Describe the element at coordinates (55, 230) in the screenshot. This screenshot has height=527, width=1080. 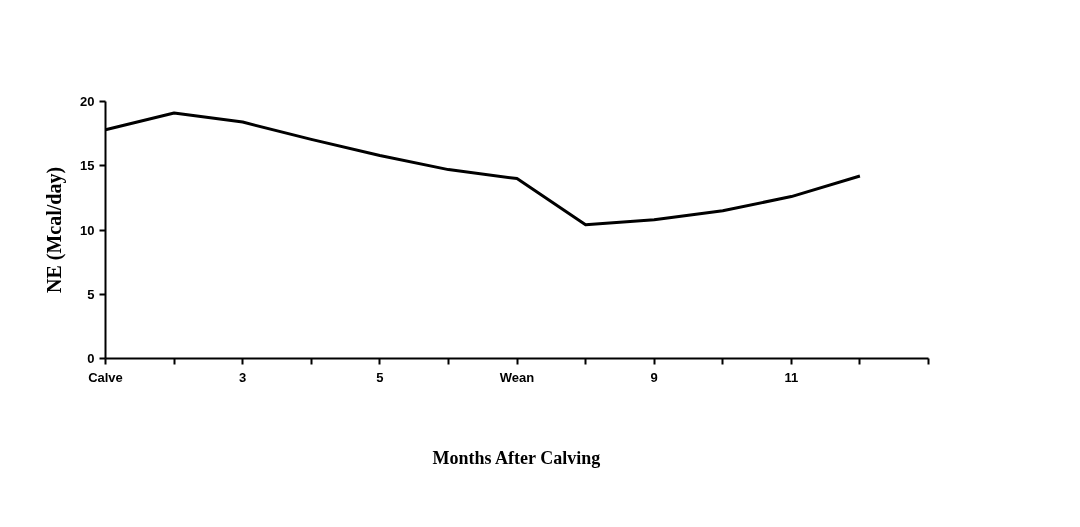
I see `y-axis-title: NE (Mcal/day)` at that location.